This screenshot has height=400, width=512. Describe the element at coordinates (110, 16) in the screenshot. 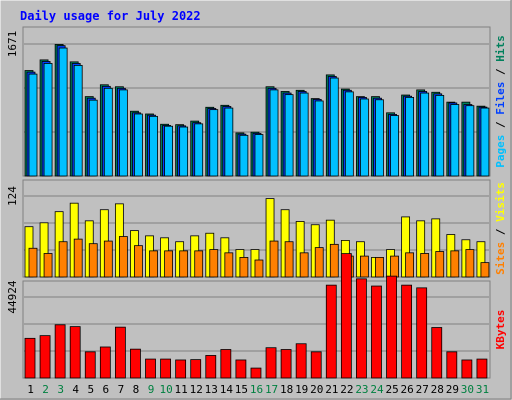

I see `chart-title: Daily usage for July 2022` at that location.